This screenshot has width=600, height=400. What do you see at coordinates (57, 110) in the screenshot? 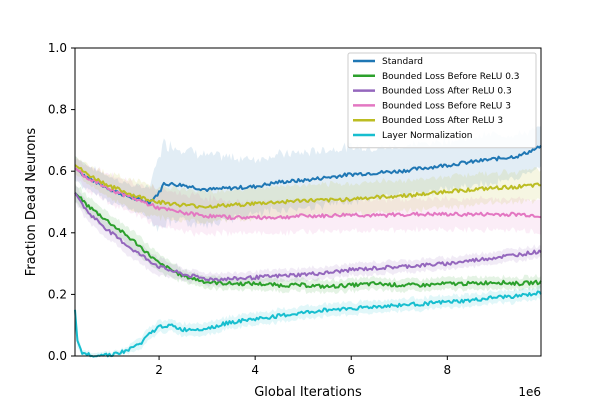
I see `y-tick-label: 0.8` at bounding box center [57, 110].